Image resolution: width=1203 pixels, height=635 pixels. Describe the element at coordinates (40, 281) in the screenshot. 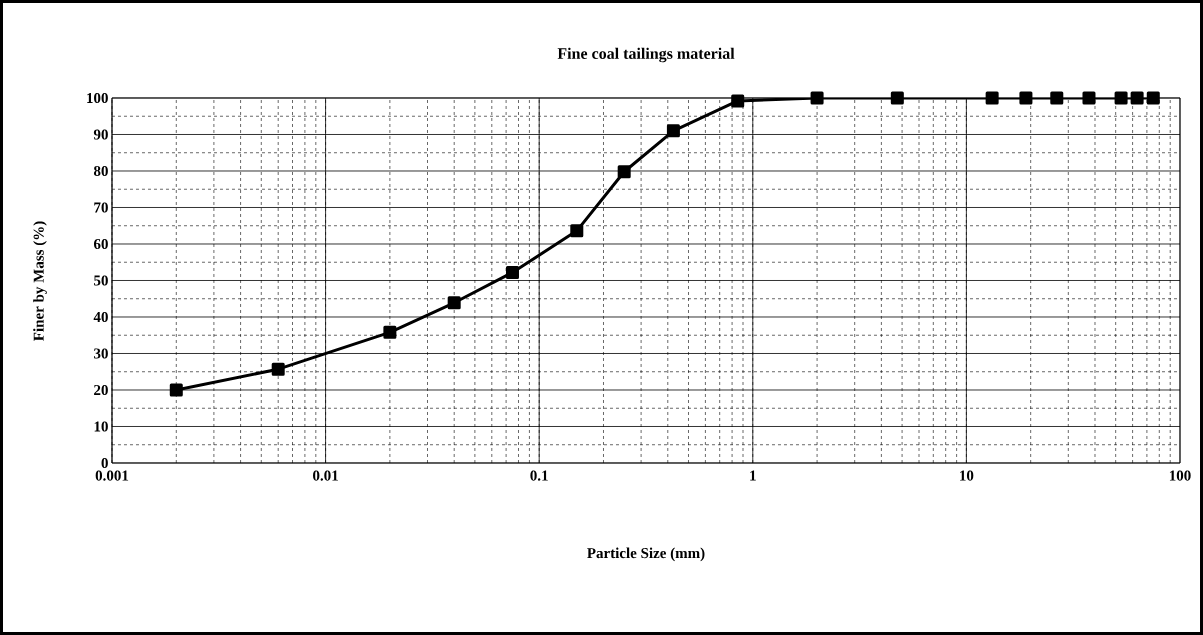

I see `y-axis-title: Finer by Mass (%)` at that location.